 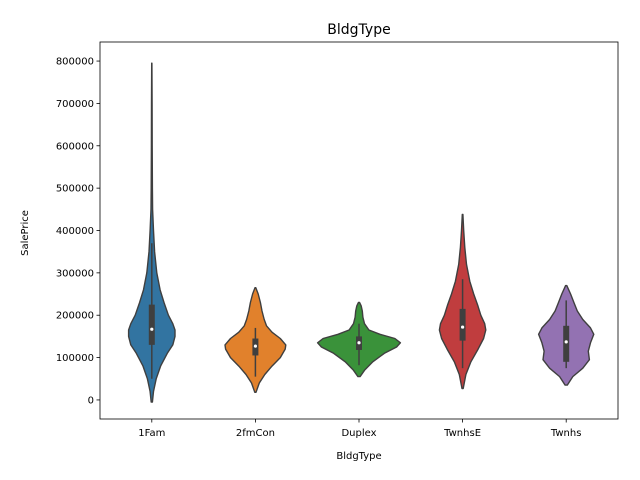 I want to click on x-tick-label: 1Fam, so click(x=151, y=433).